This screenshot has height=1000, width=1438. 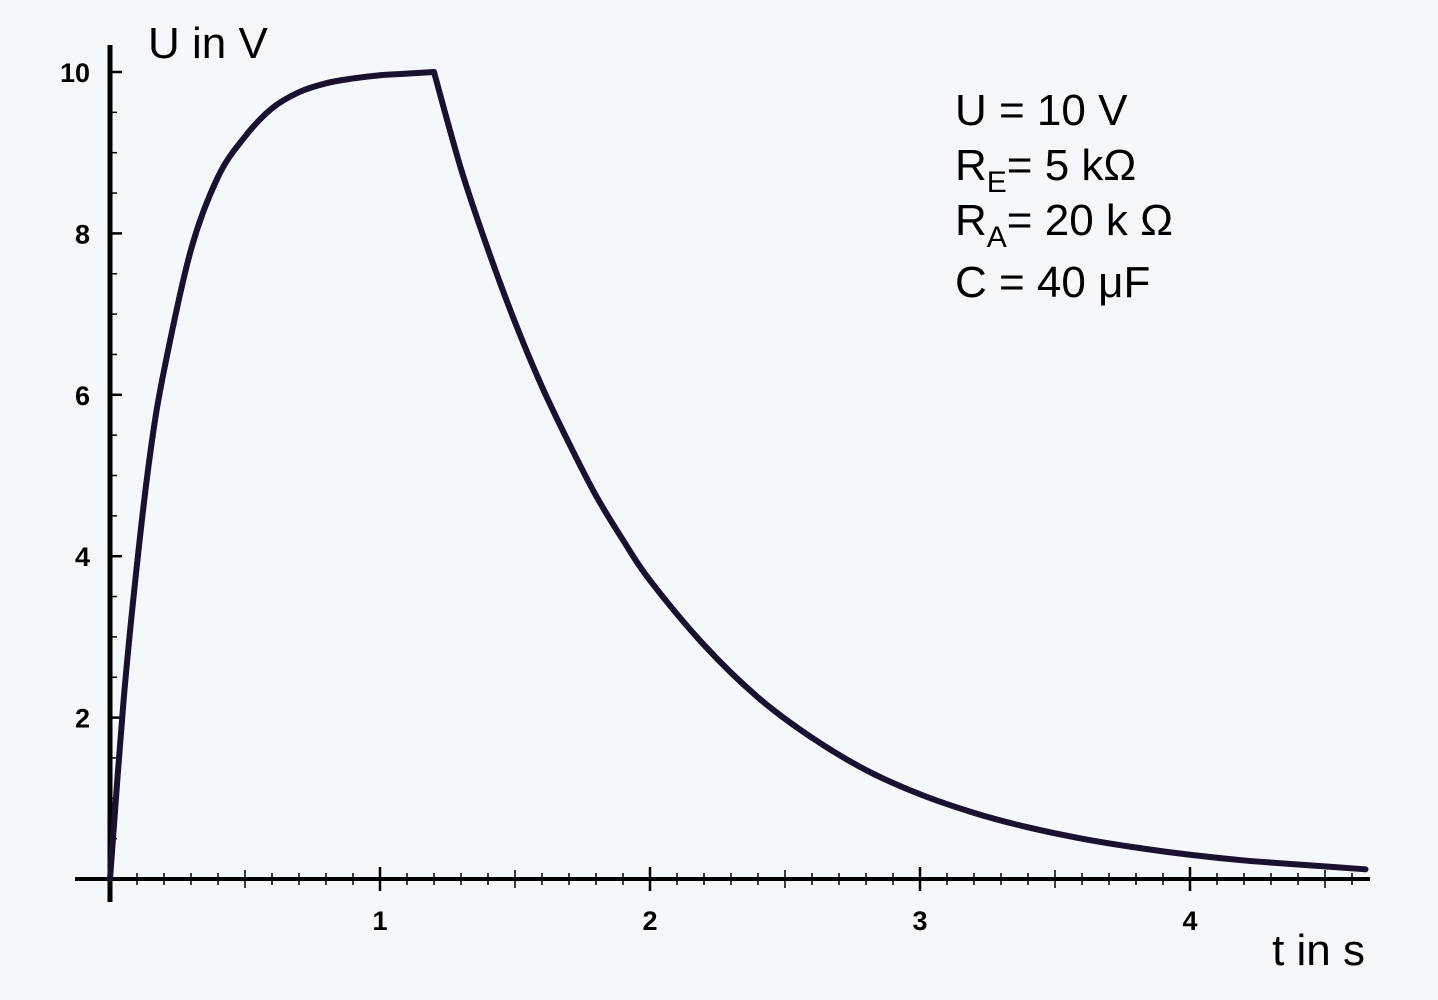 What do you see at coordinates (82, 234) in the screenshot?
I see `y-tick-label: 8` at bounding box center [82, 234].